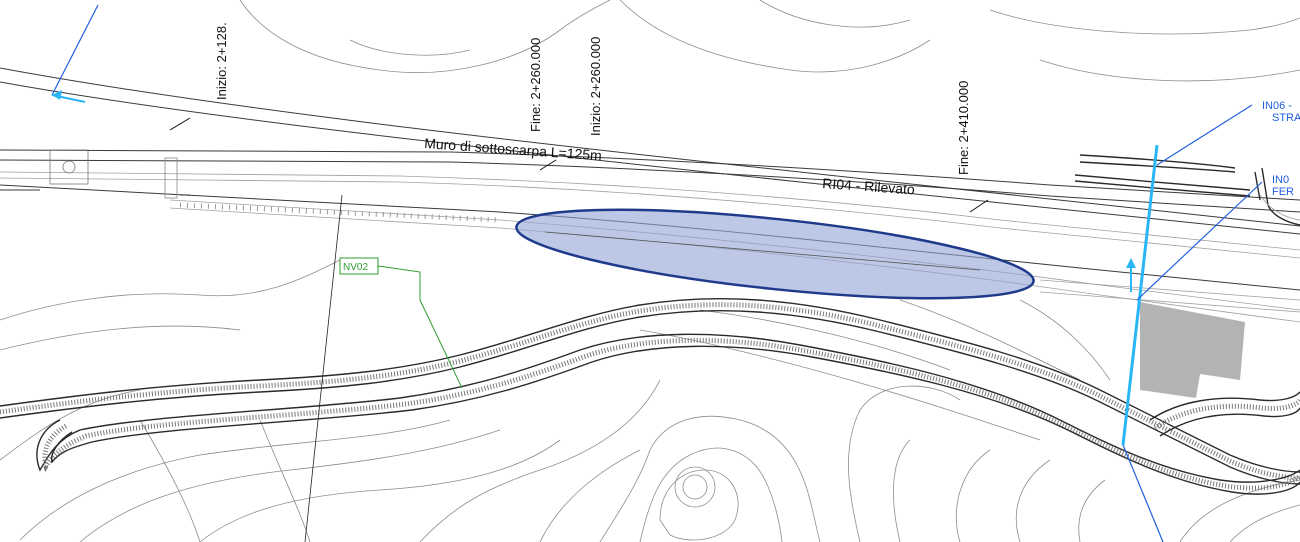  Describe the element at coordinates (963, 128) in the screenshot. I see `chainage-fine-410: Fine: 2+410.000` at that location.